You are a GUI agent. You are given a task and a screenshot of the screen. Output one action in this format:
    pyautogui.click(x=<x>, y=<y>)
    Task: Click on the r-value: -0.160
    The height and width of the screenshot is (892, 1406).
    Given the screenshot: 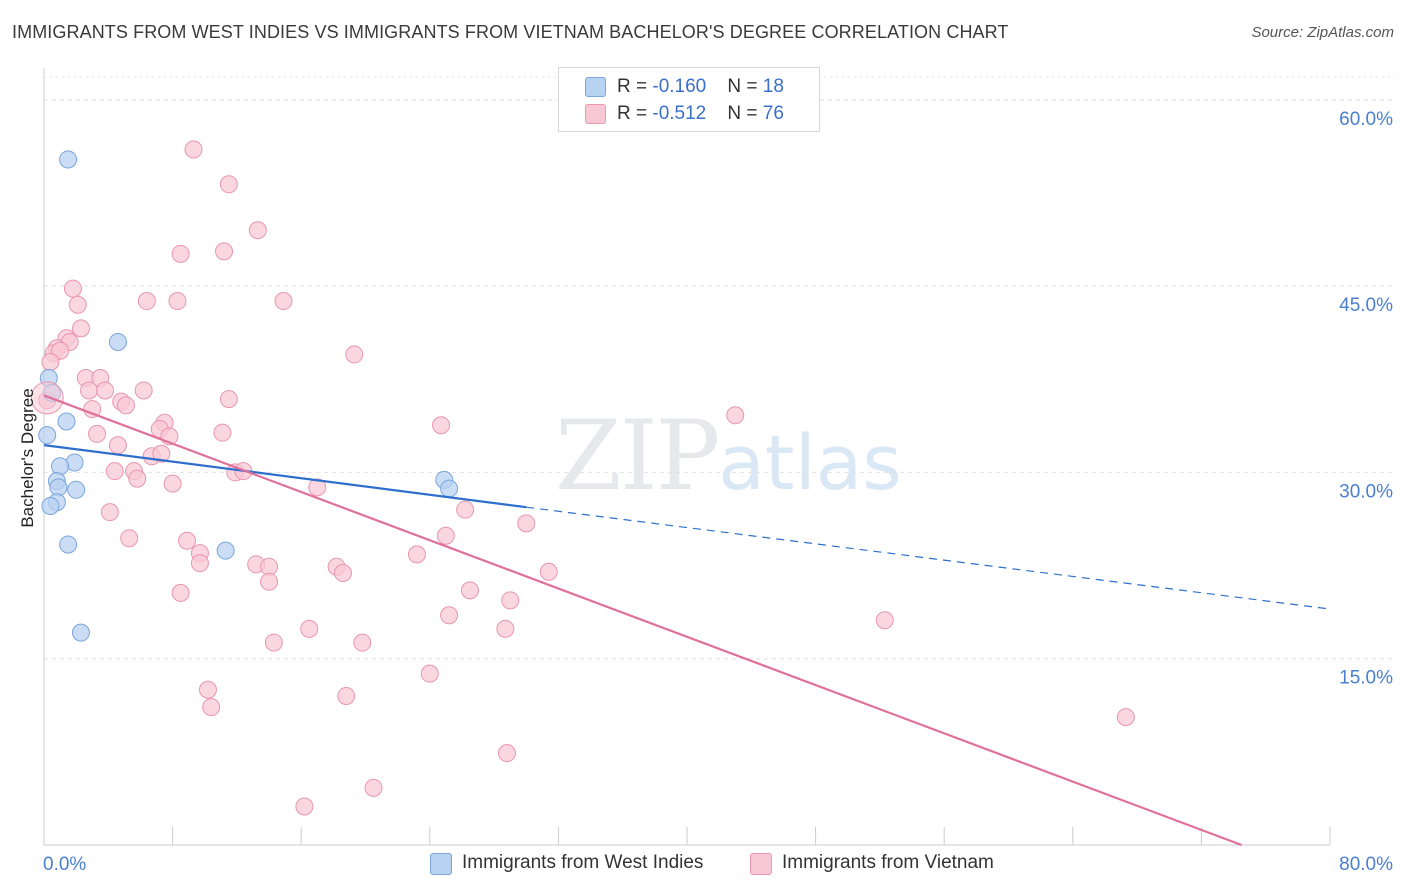 What is the action you would take?
    pyautogui.click(x=679, y=86)
    